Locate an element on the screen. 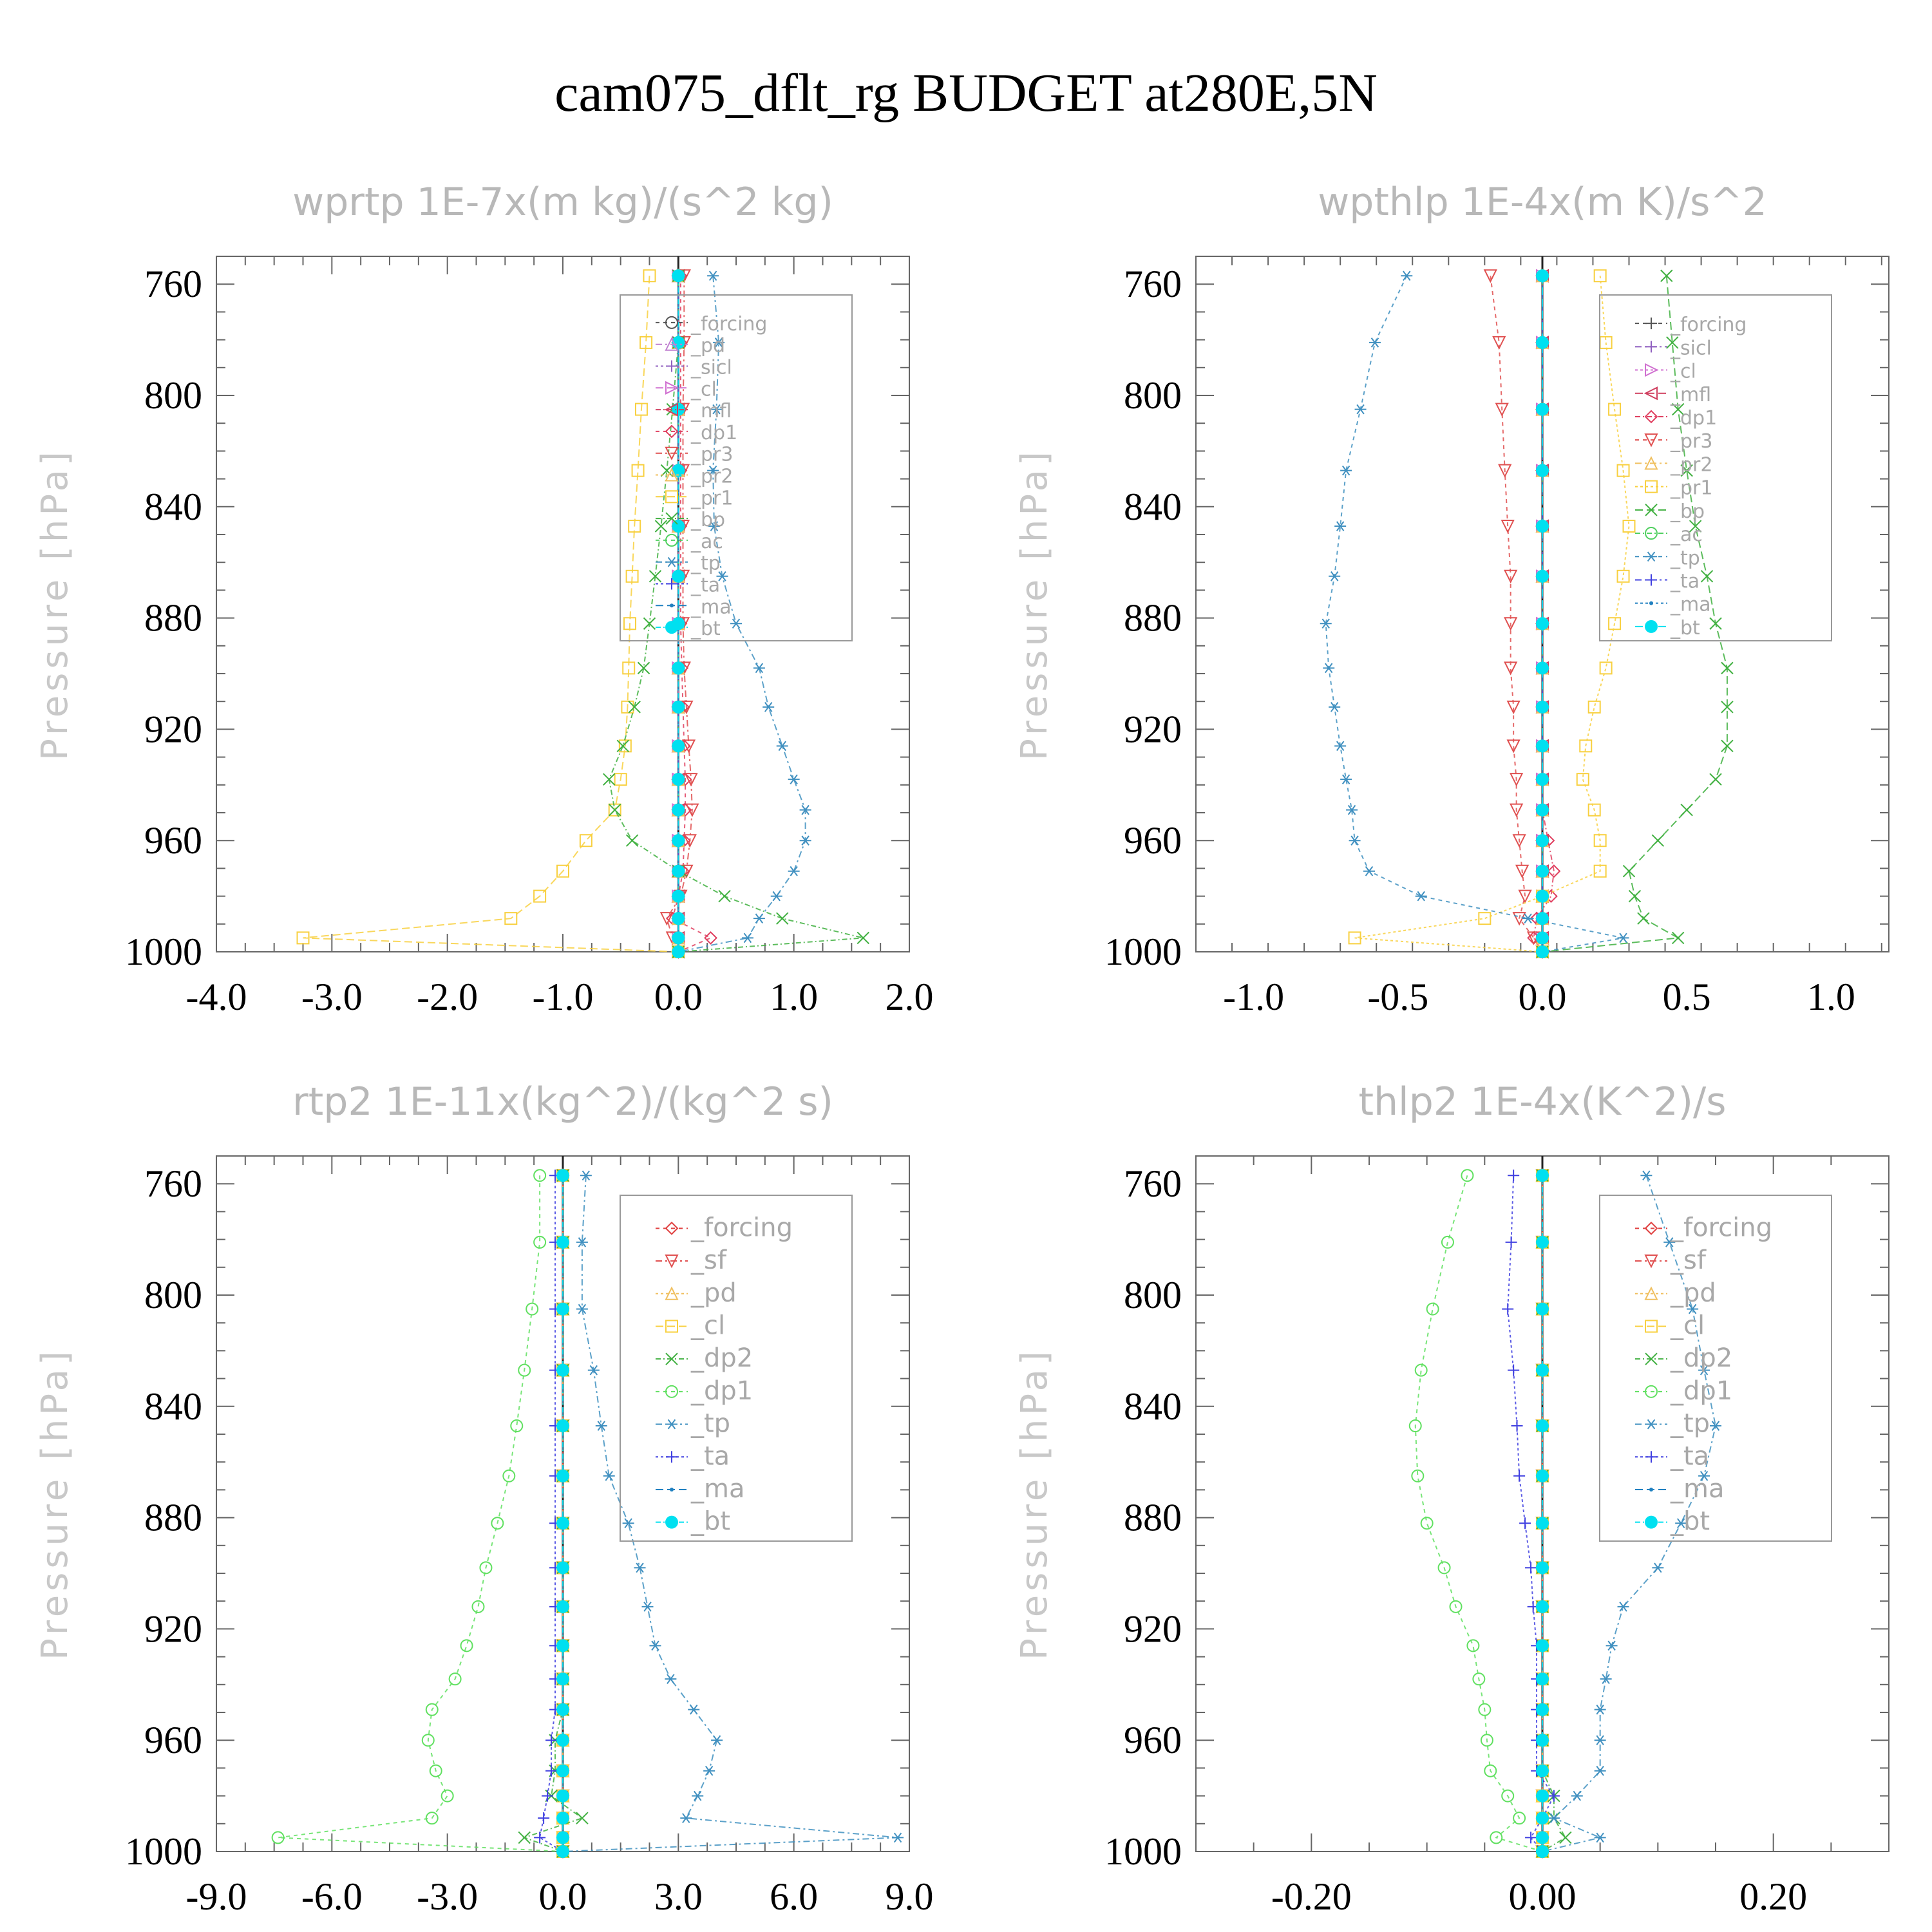 This screenshot has height=1932, width=1932. legend-label: _pd is located at coordinates (708, 346).